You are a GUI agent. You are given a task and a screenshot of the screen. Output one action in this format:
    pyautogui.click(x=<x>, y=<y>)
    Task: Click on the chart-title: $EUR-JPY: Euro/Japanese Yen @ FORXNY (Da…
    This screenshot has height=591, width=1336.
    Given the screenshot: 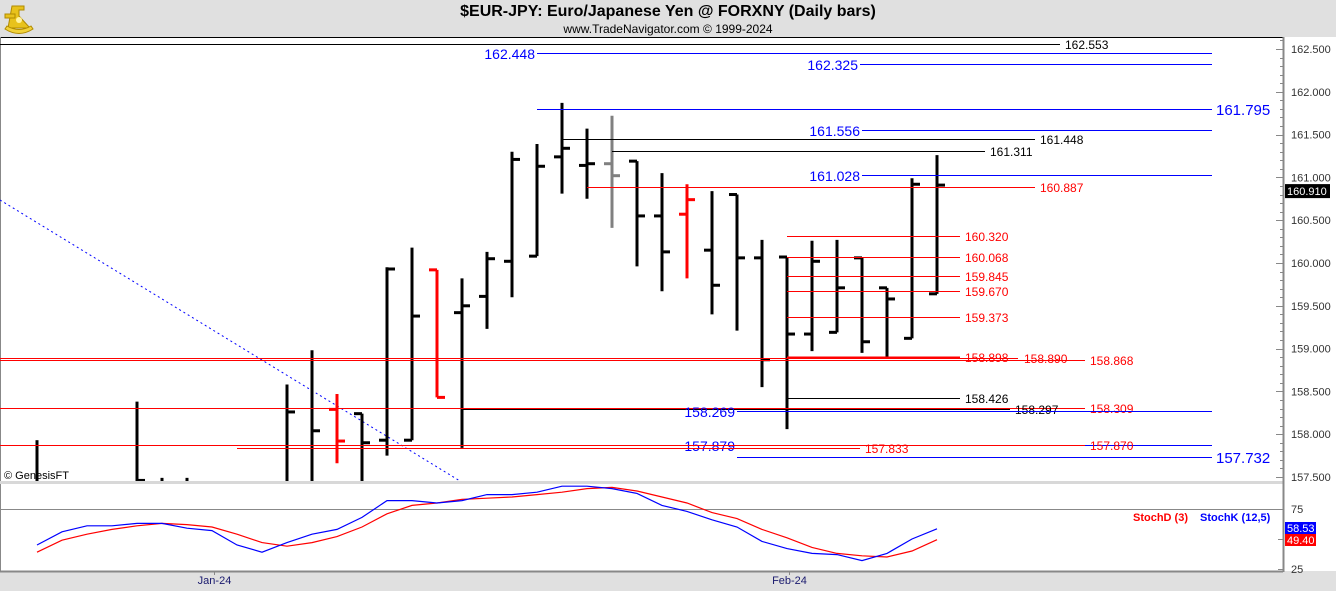 What is the action you would take?
    pyautogui.click(x=668, y=11)
    